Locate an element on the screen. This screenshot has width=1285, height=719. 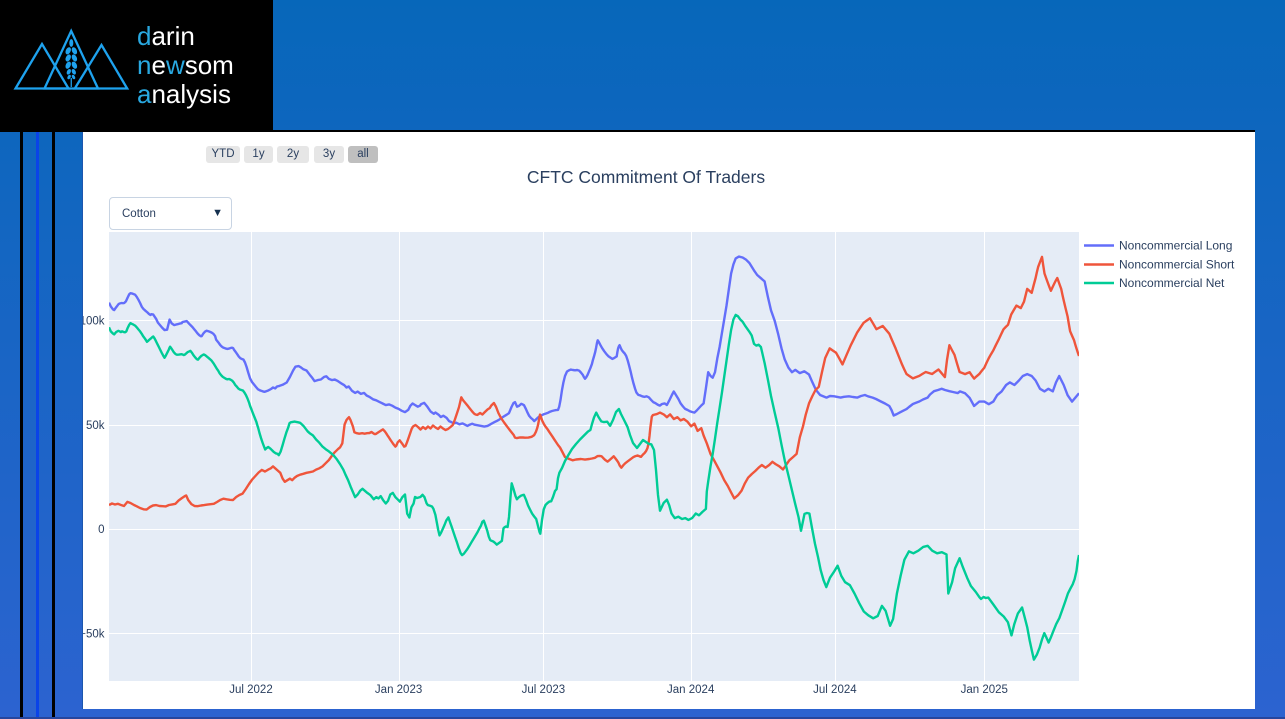
svg-text: Jul 2024 is located at coordinates (835, 690).